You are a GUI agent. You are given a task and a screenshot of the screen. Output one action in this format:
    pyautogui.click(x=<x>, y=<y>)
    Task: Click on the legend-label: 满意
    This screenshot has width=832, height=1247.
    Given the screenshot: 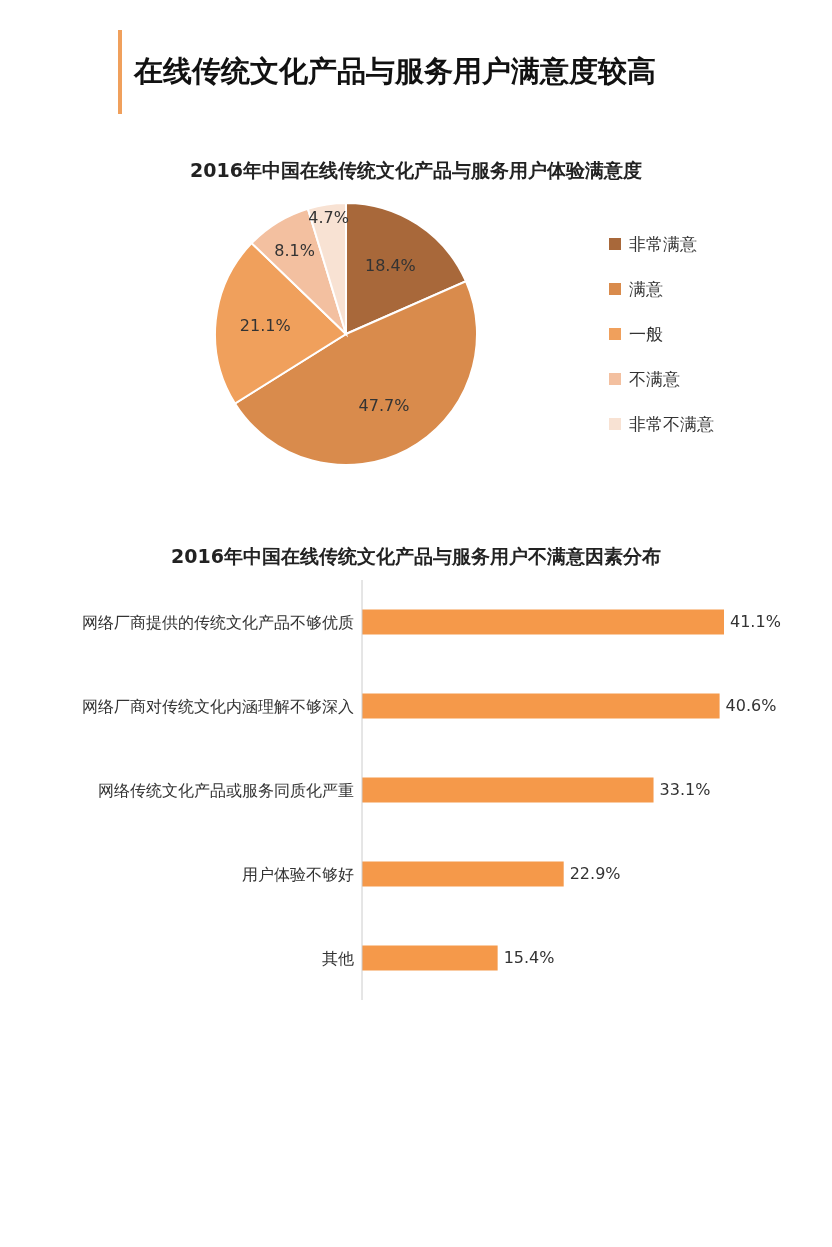 What is the action you would take?
    pyautogui.click(x=646, y=289)
    